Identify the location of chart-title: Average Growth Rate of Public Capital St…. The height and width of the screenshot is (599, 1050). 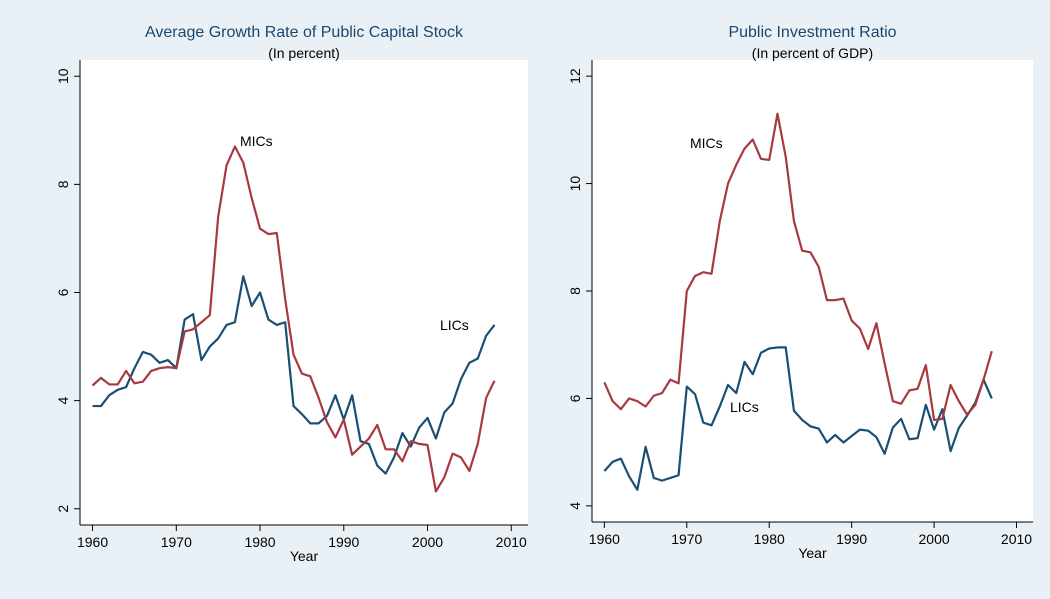
(304, 32).